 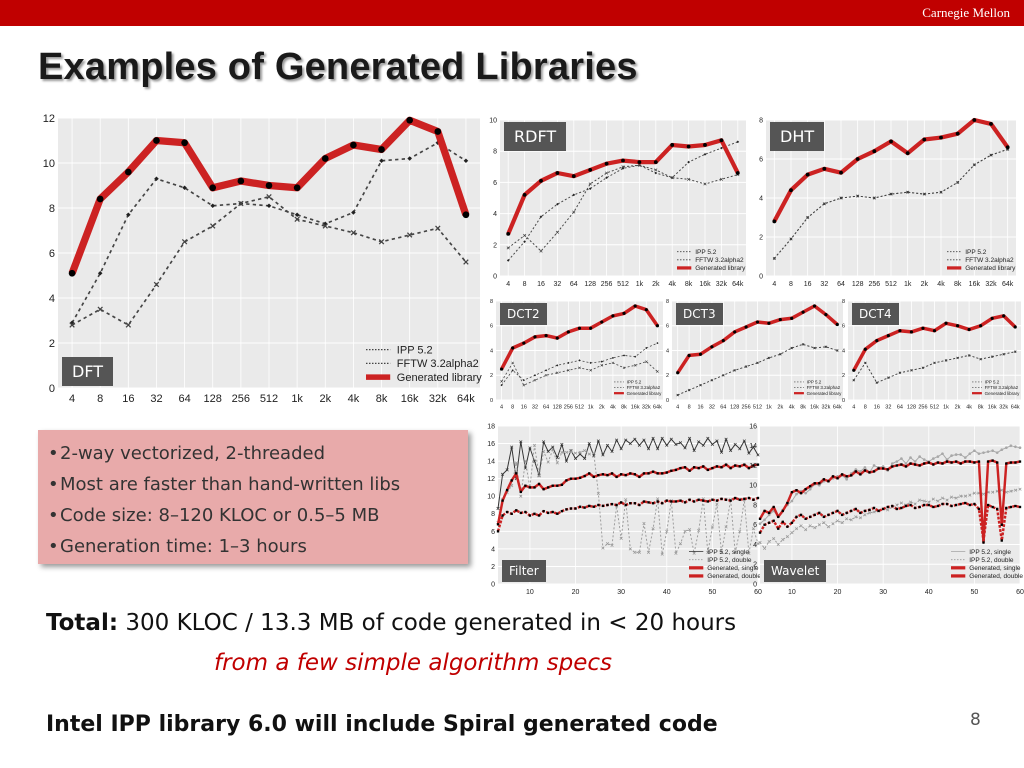 What do you see at coordinates (753, 466) in the screenshot?
I see `y-tick-label: 12` at bounding box center [753, 466].